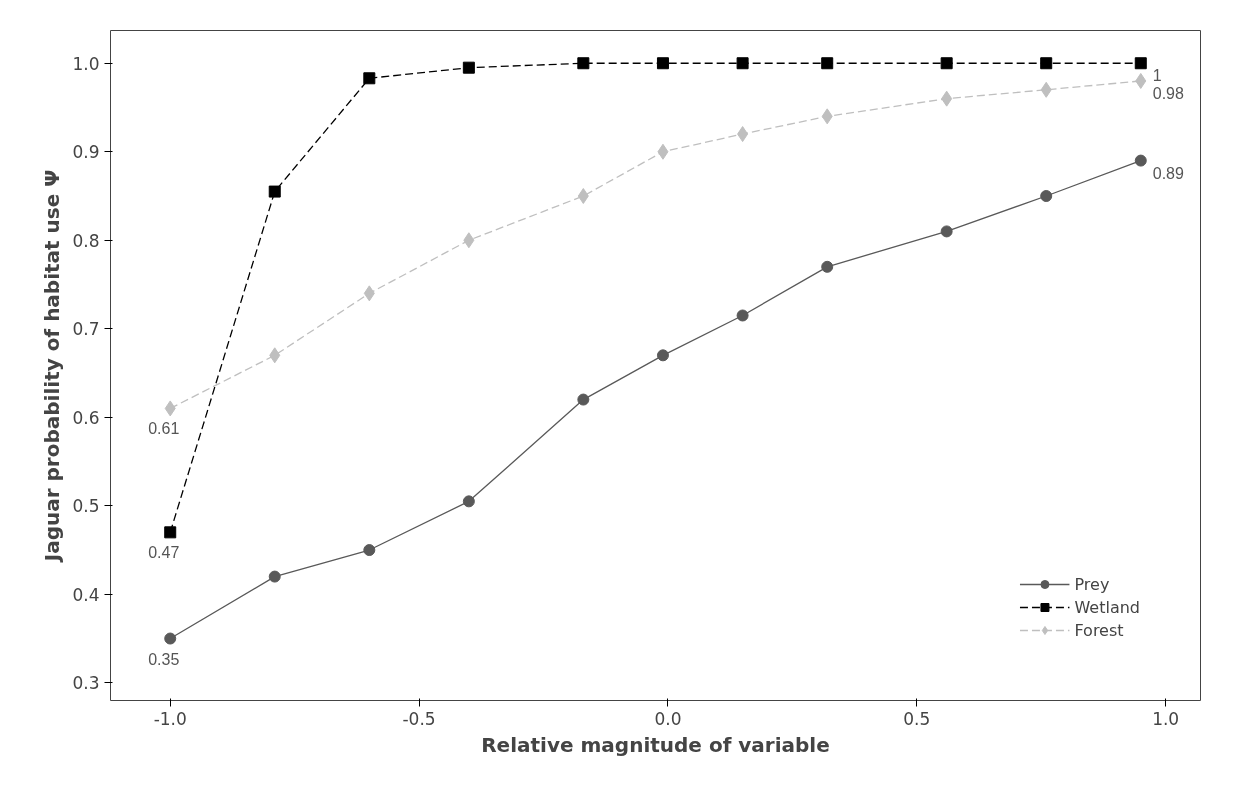 The width and height of the screenshot is (1236, 797). What do you see at coordinates (164, 659) in the screenshot?
I see `data-label: 0.35` at bounding box center [164, 659].